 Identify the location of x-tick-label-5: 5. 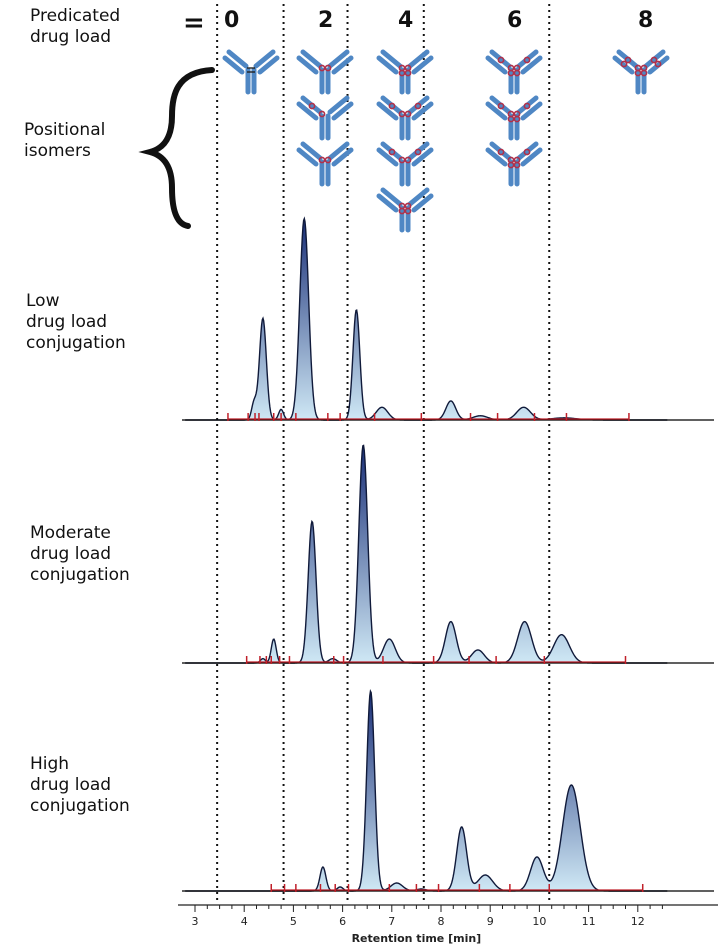
(293, 921).